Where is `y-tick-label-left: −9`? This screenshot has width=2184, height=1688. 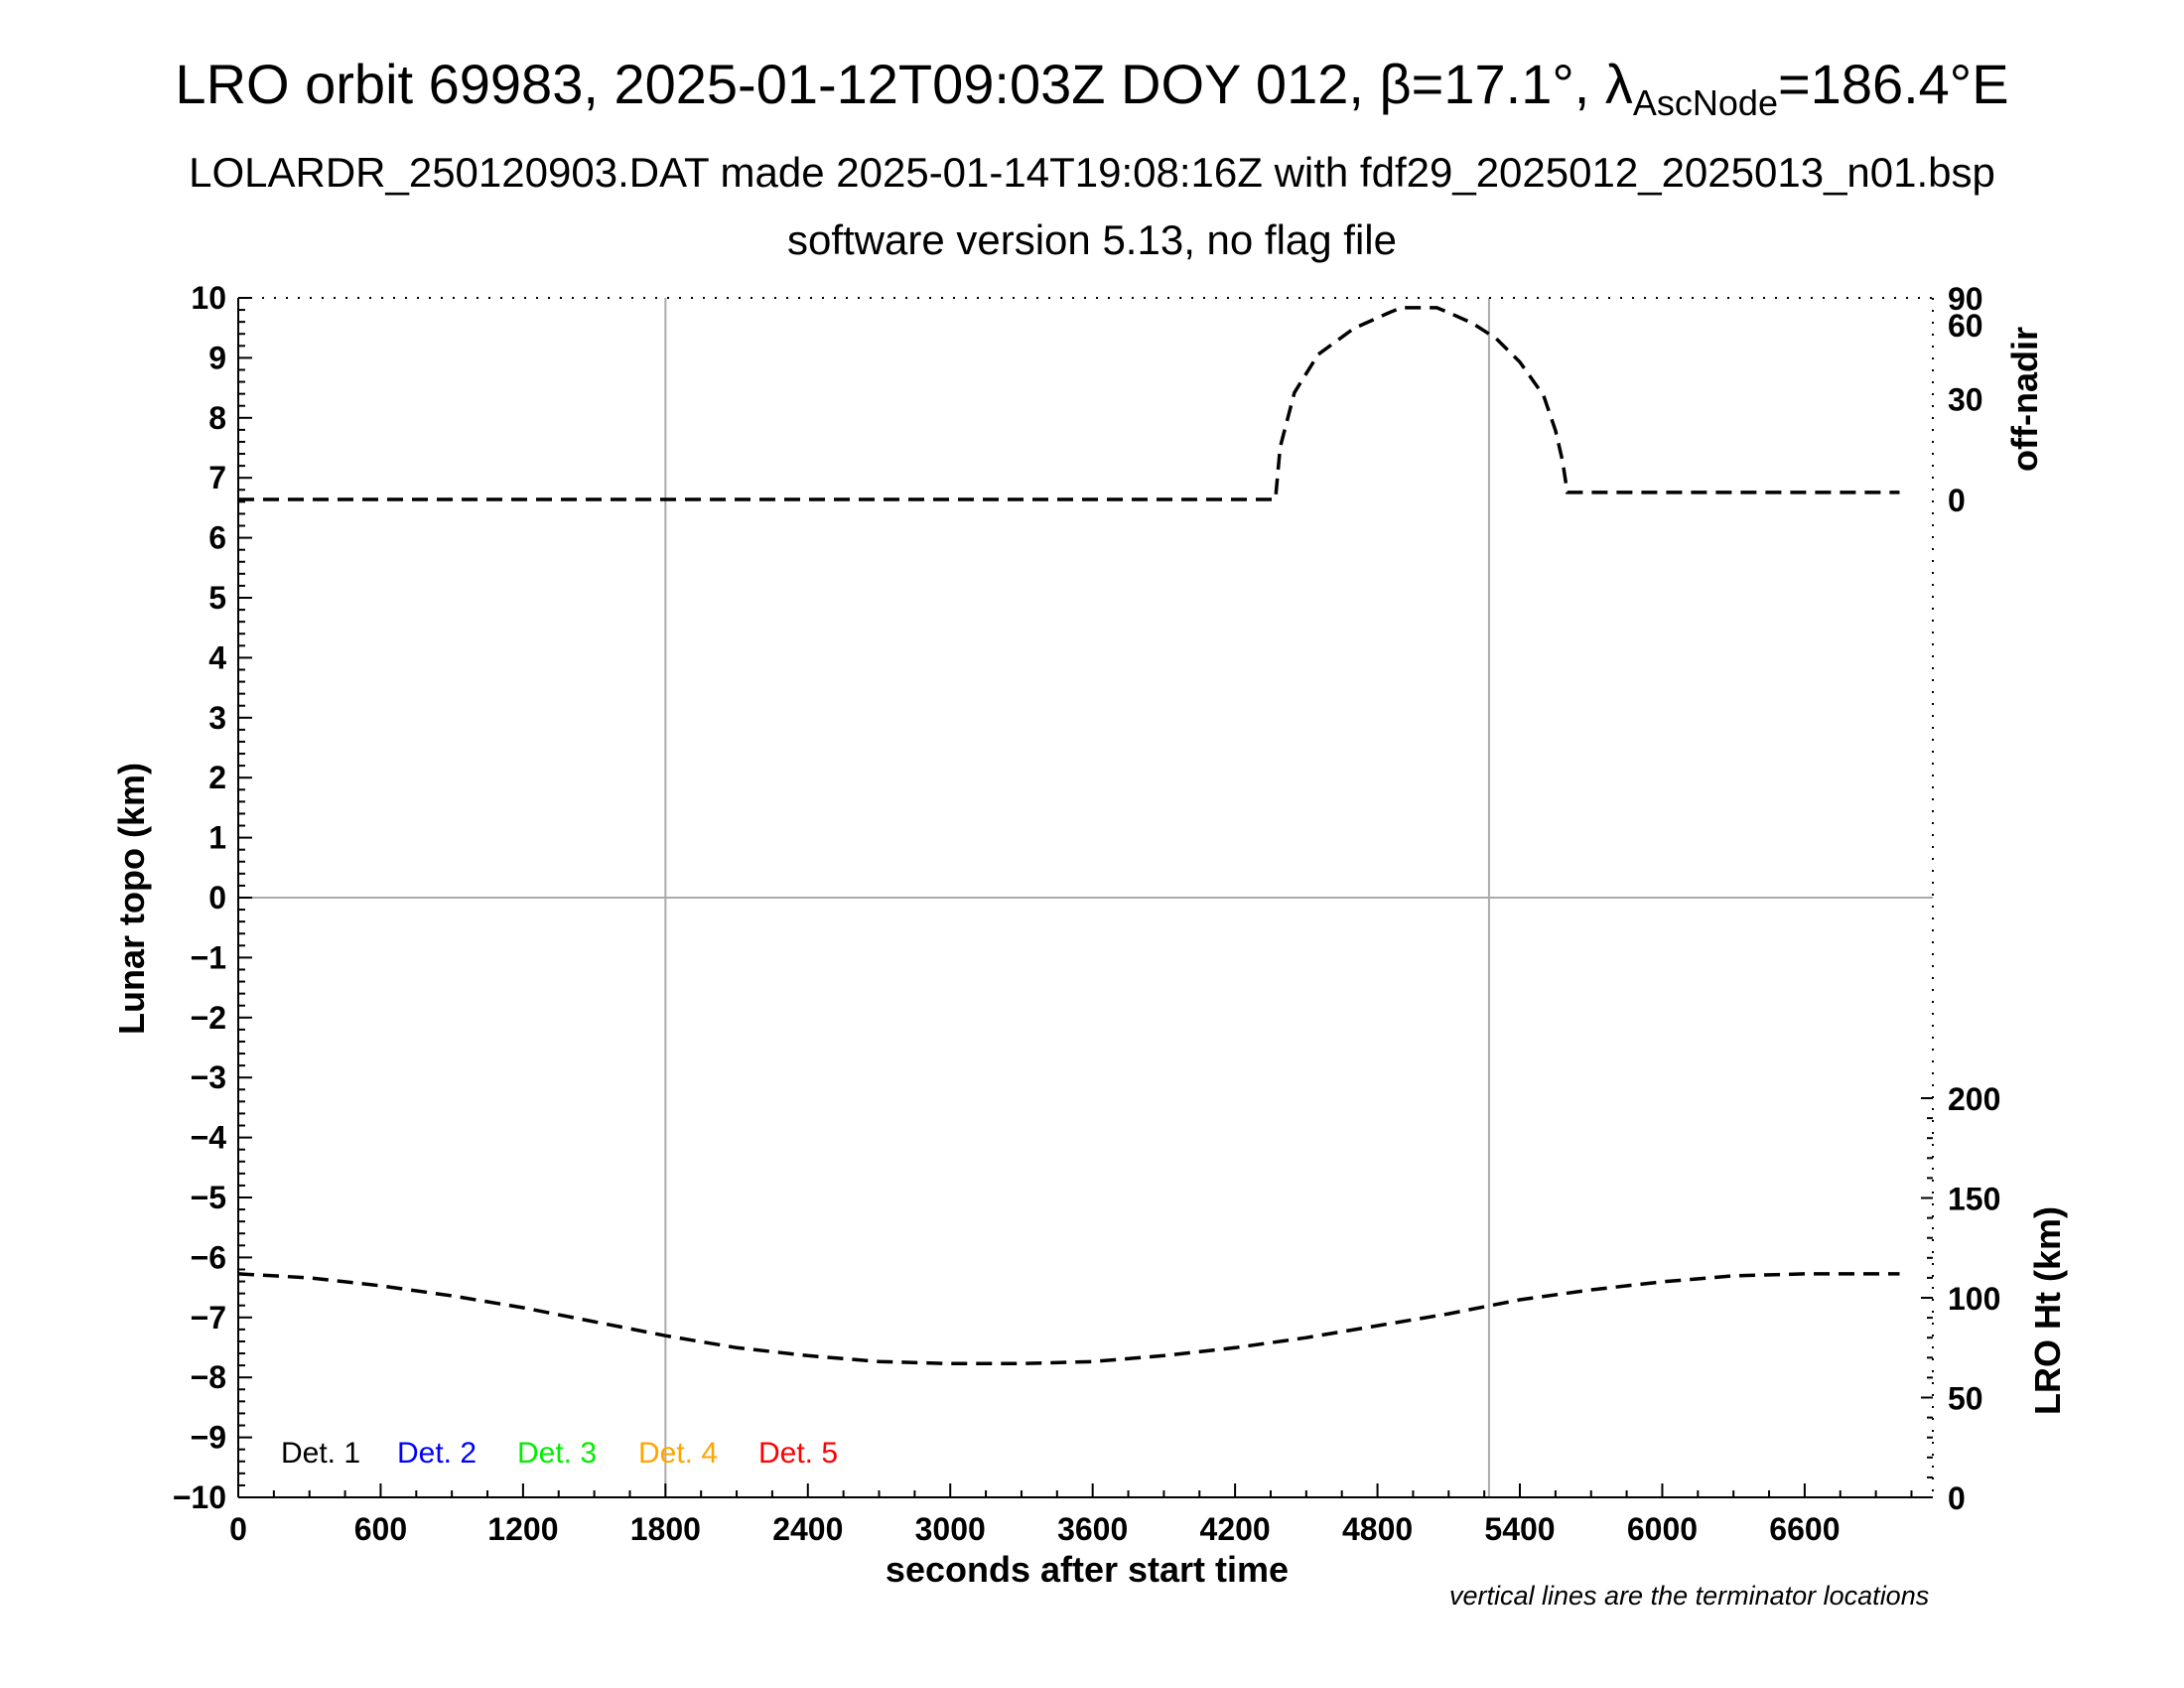 y-tick-label-left: −9 is located at coordinates (208, 1438).